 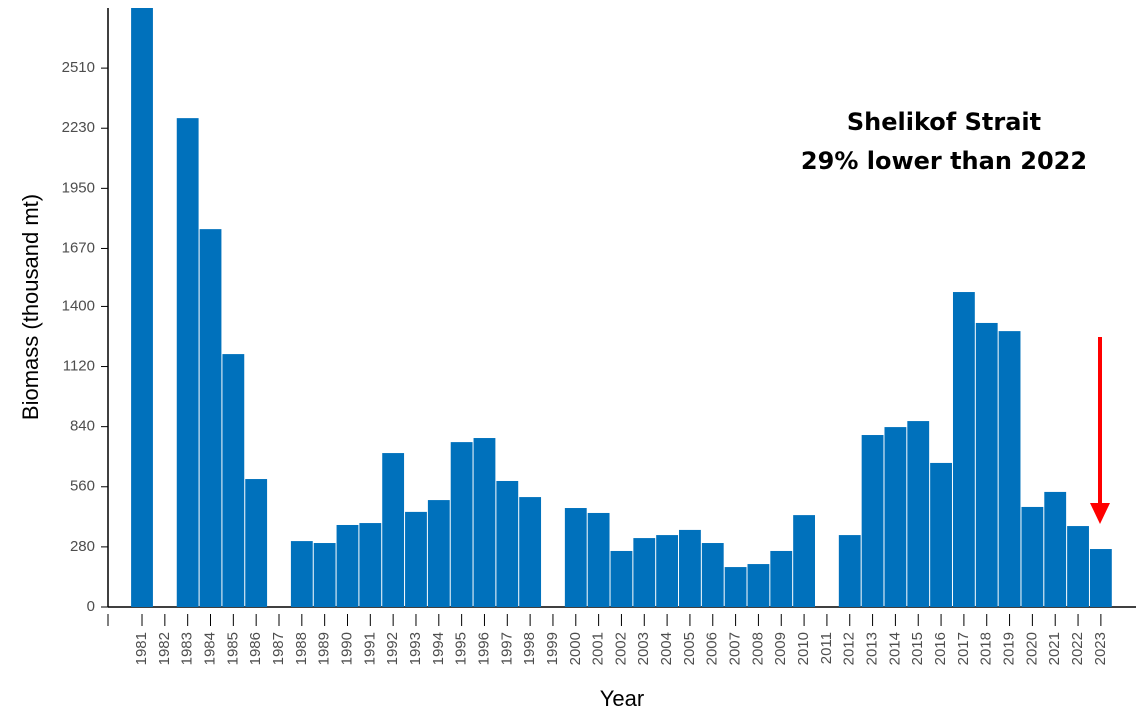 What do you see at coordinates (1031, 648) in the screenshot?
I see `x-tick-label: 2020` at bounding box center [1031, 648].